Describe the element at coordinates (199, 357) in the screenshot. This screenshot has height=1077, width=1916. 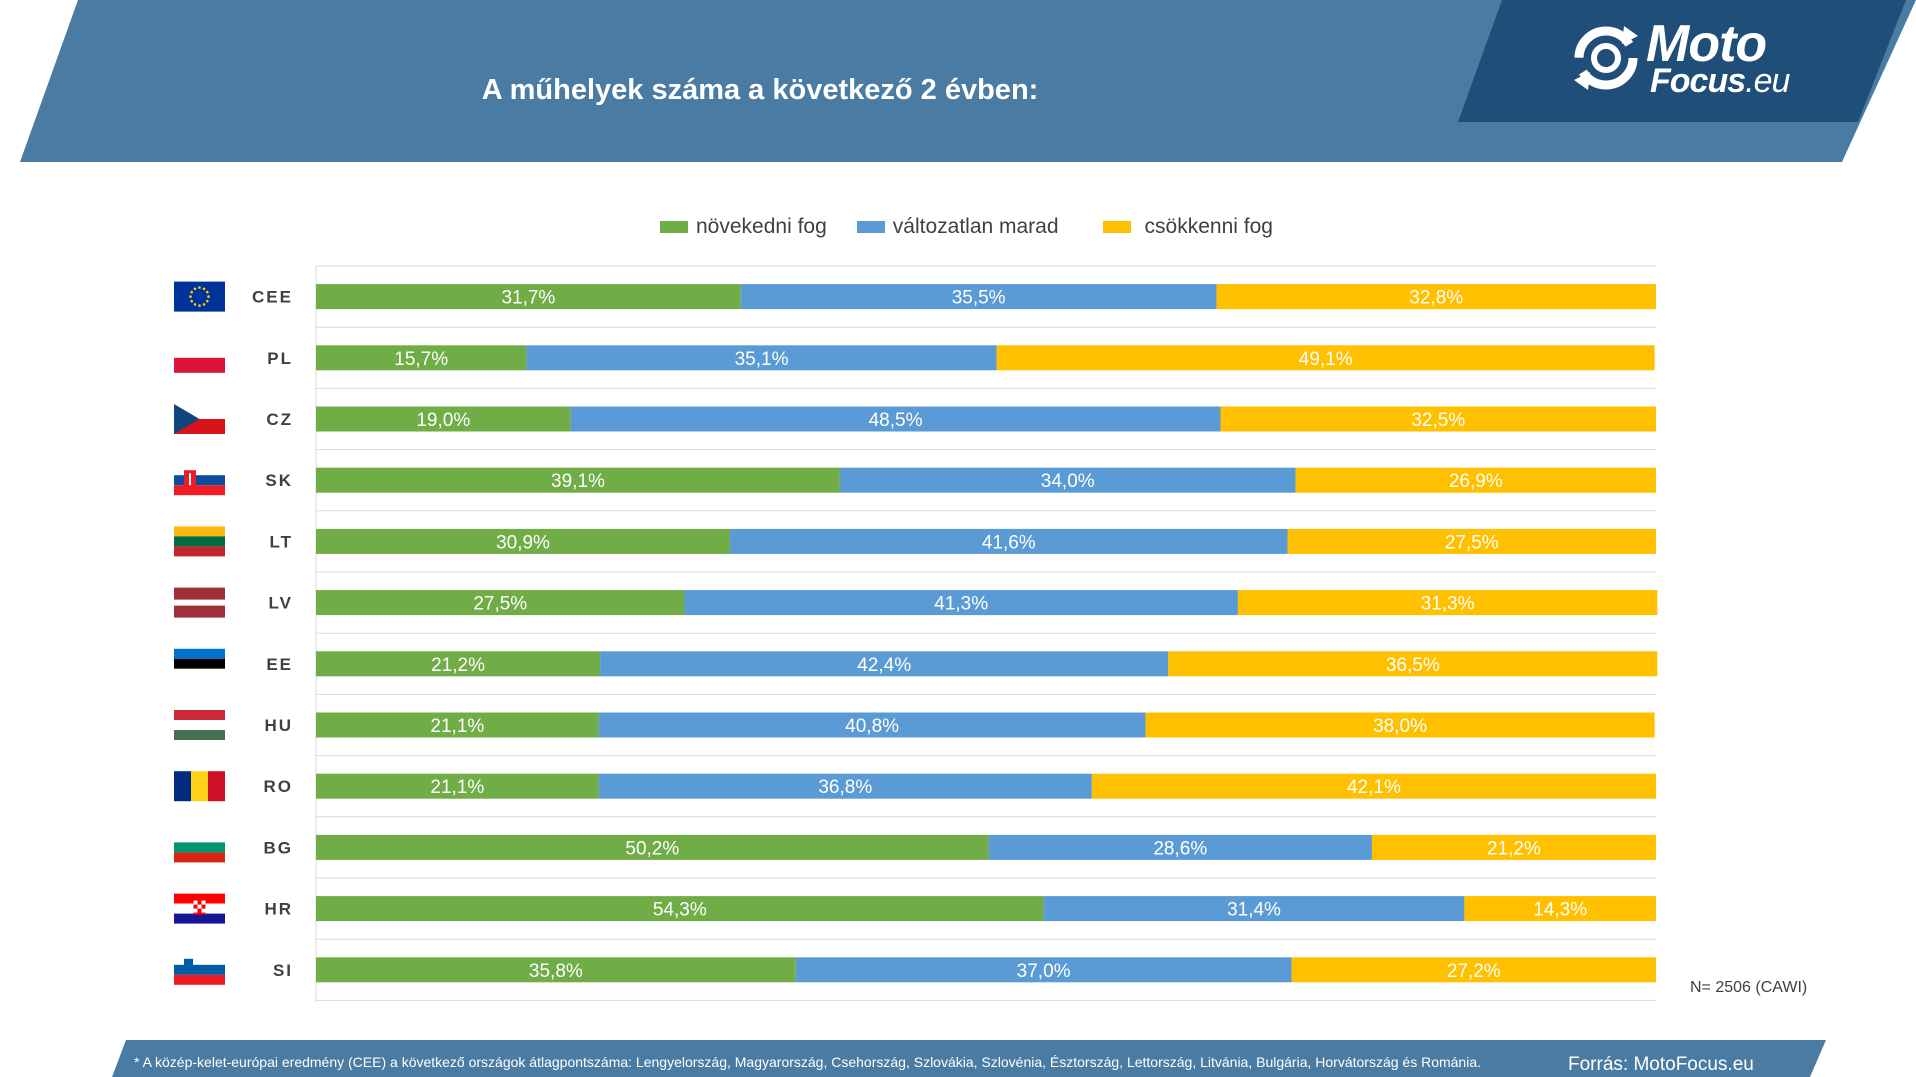
I see `poland-flag-icon` at that location.